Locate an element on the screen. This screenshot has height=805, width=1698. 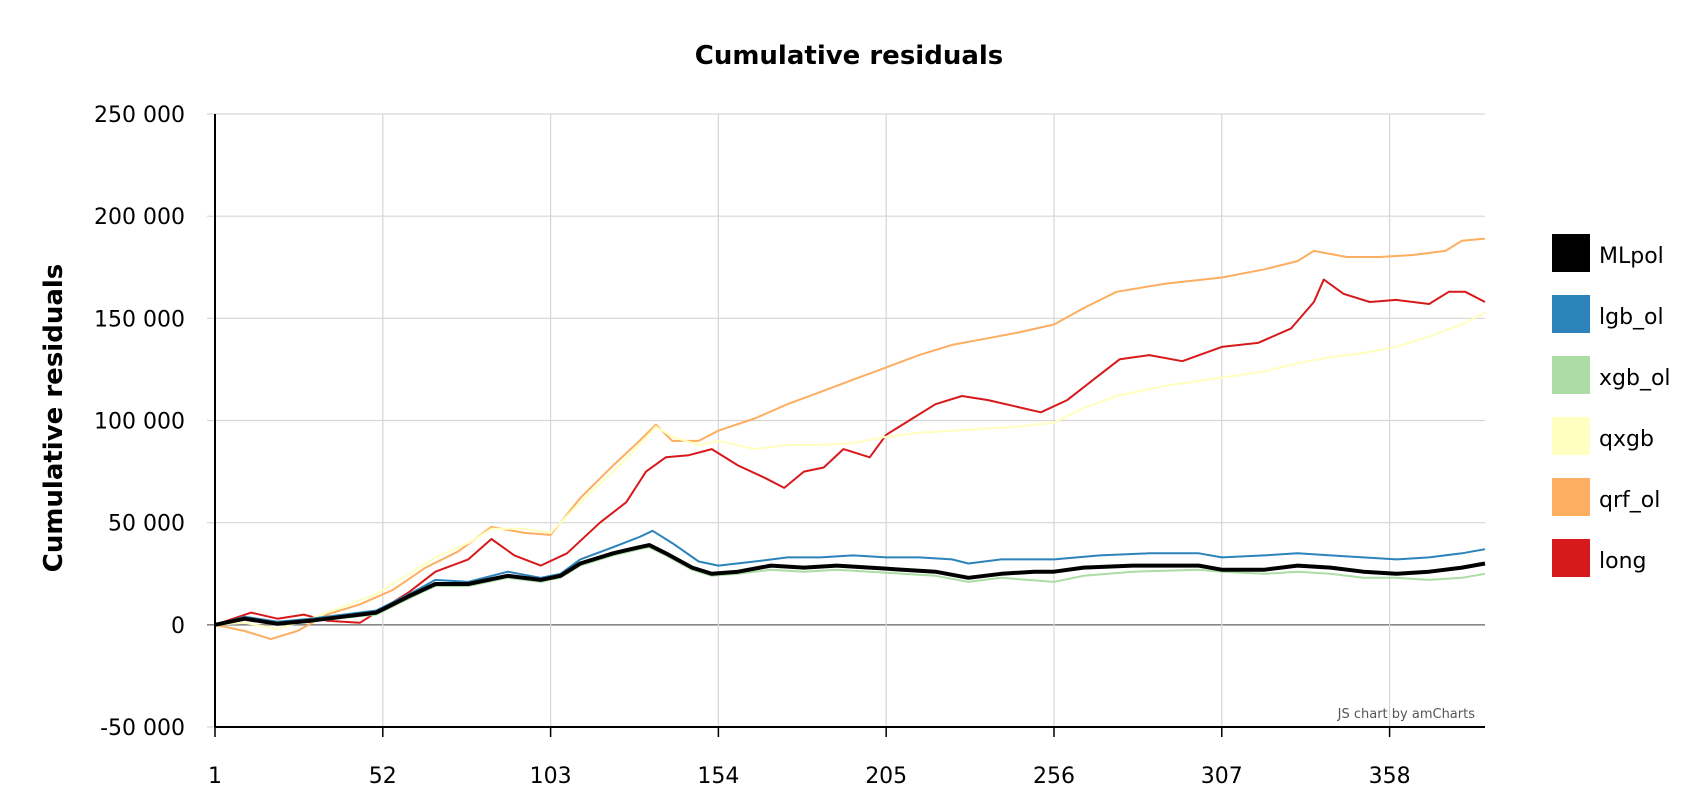
x-tick-label: 103 is located at coordinates (551, 776).